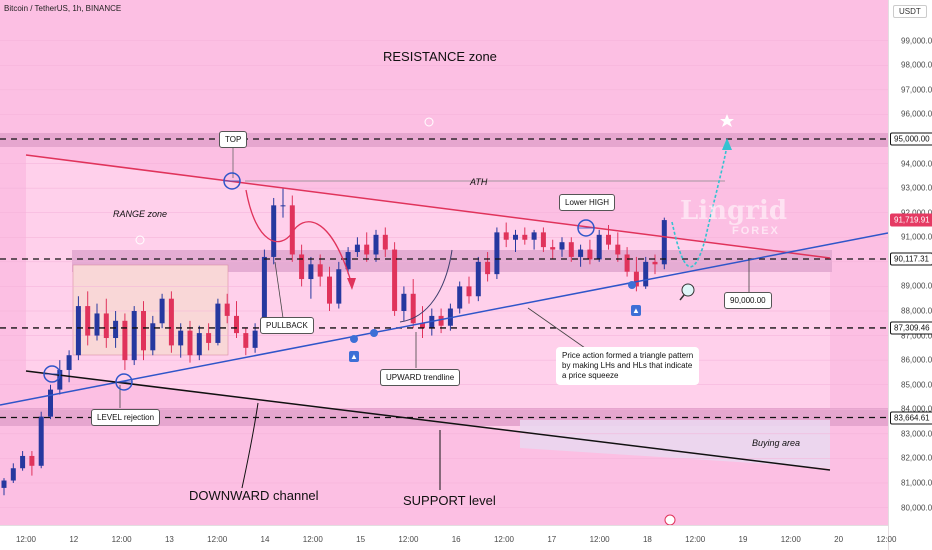 The width and height of the screenshot is (932, 550). I want to click on projection-path, so click(699, 206).